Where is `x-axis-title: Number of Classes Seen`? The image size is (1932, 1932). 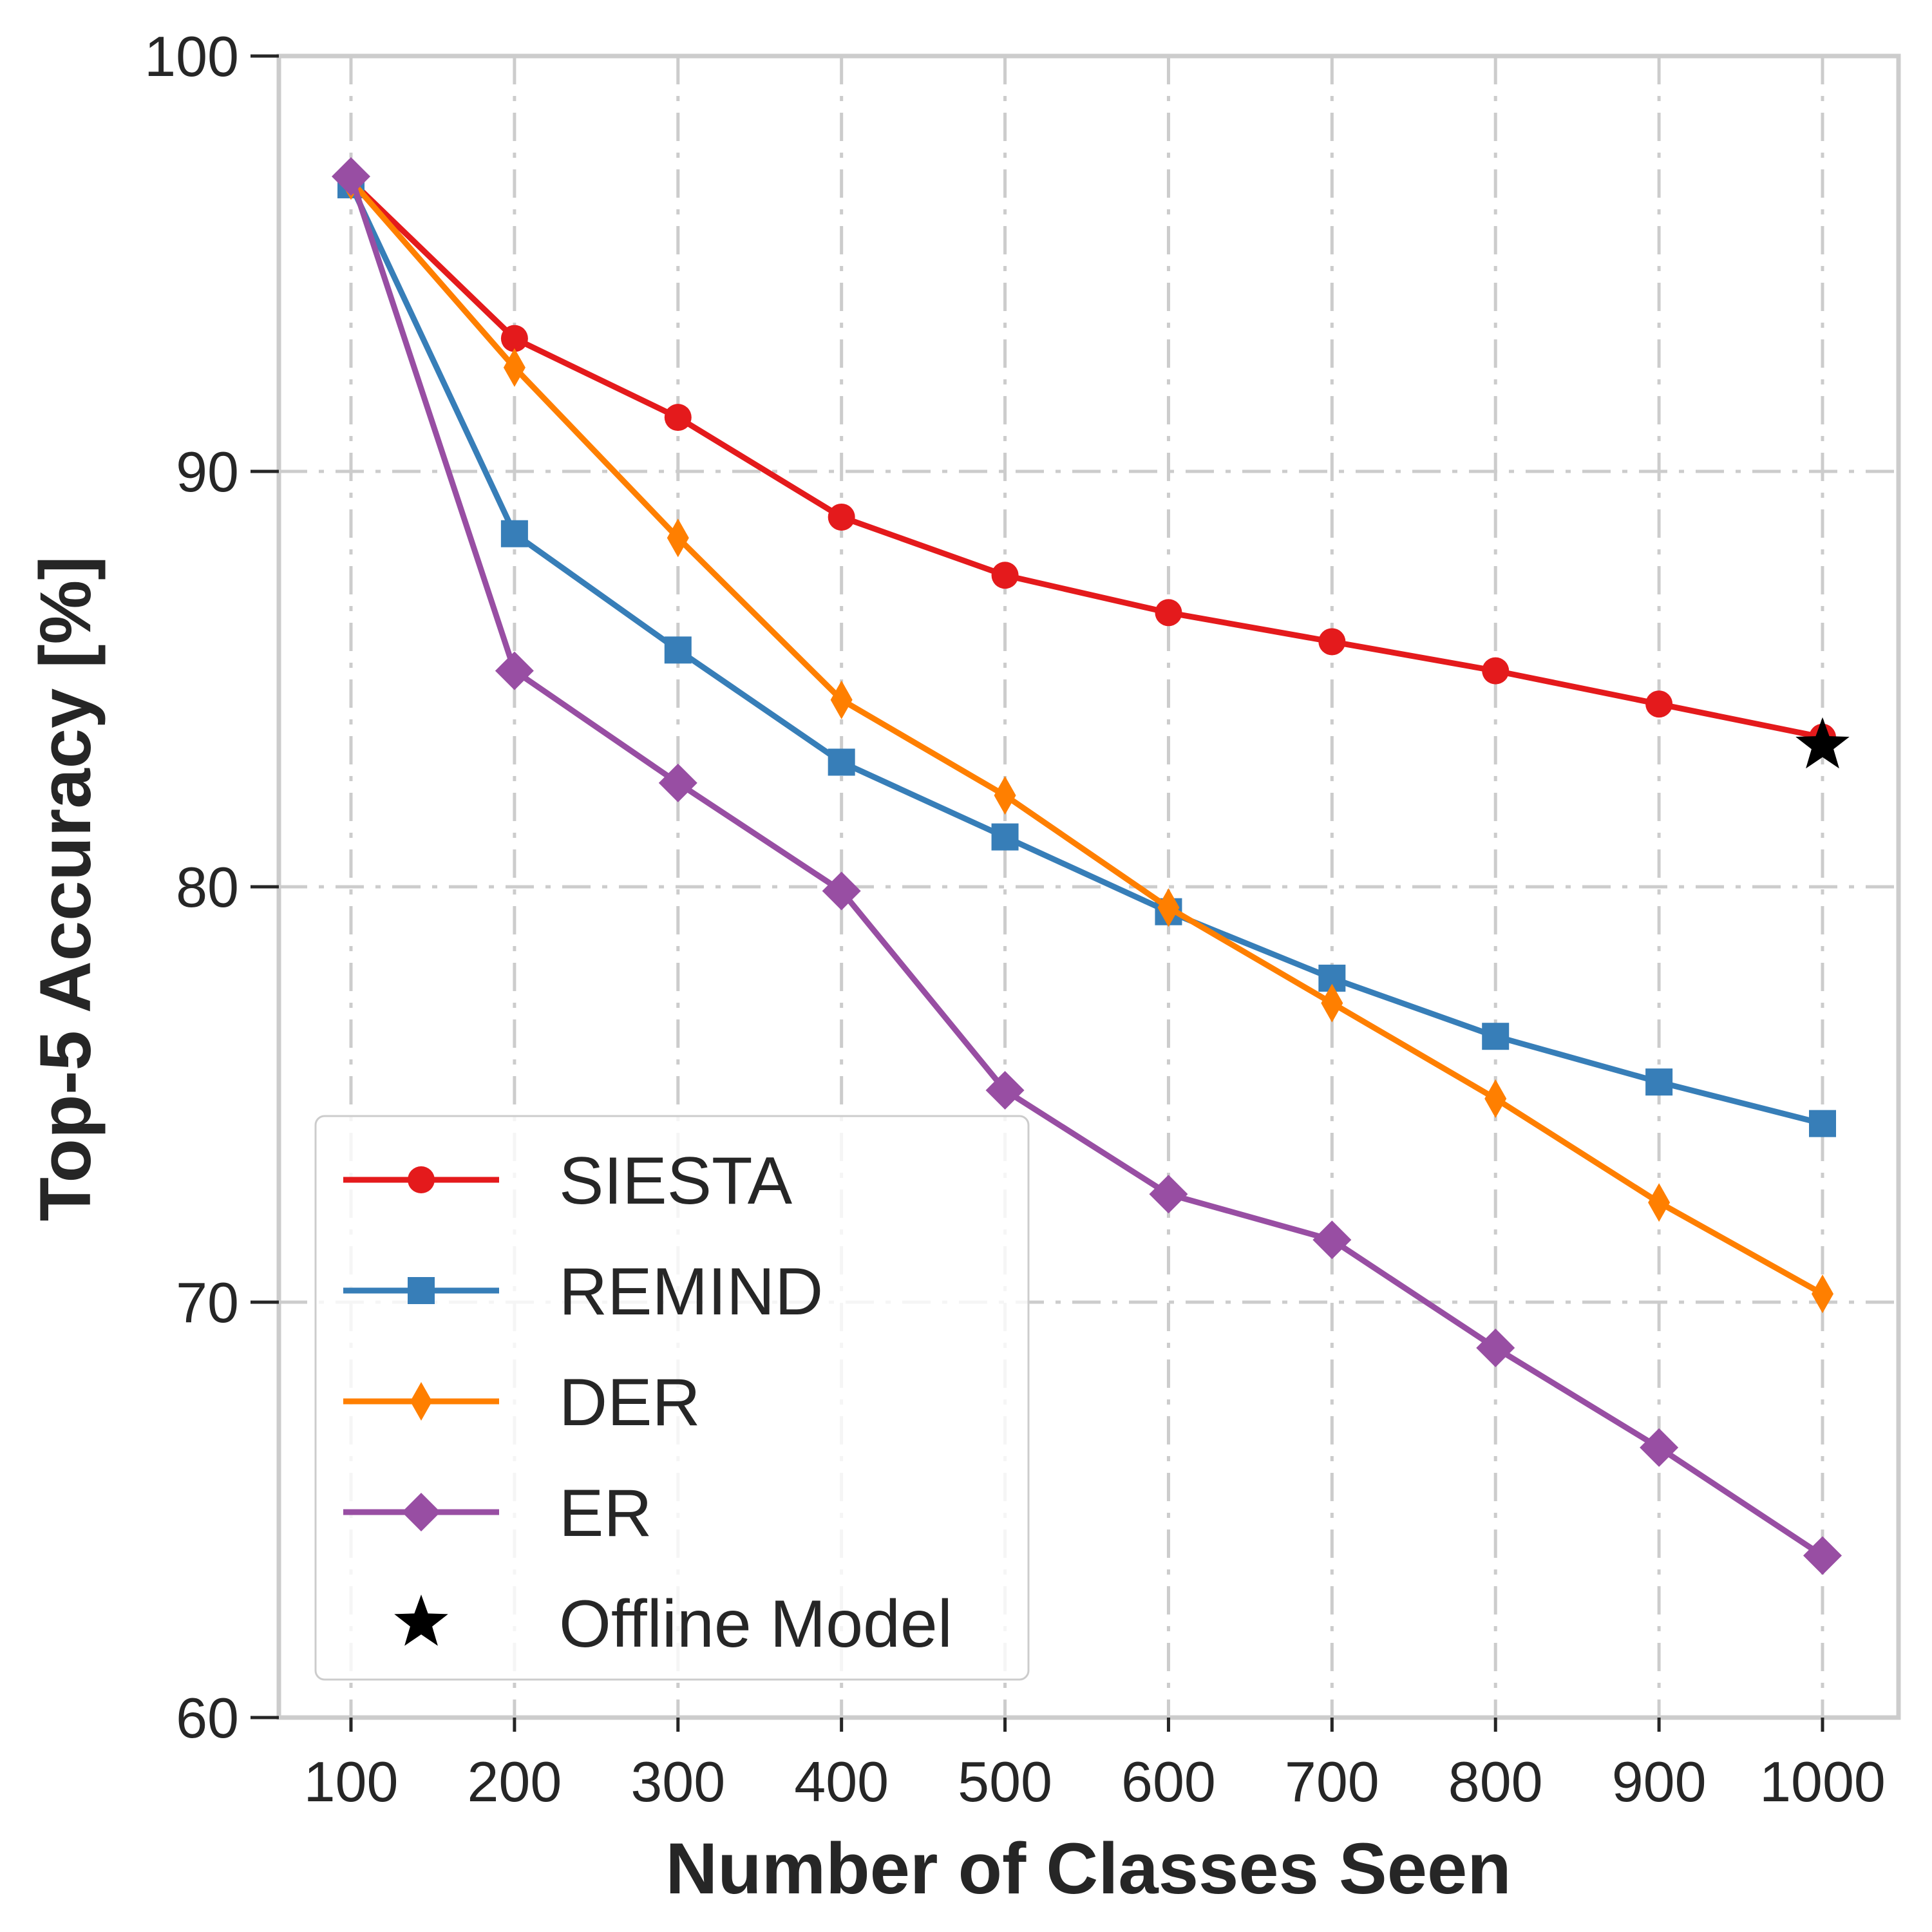 x-axis-title: Number of Classes Seen is located at coordinates (1088, 1869).